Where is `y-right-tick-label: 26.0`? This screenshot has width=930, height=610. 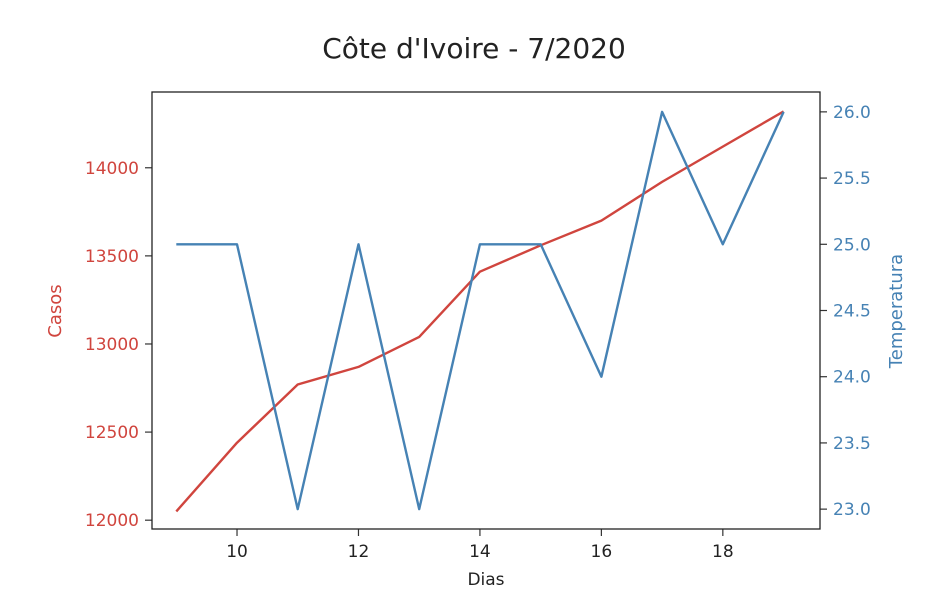 y-right-tick-label: 26.0 is located at coordinates (852, 113).